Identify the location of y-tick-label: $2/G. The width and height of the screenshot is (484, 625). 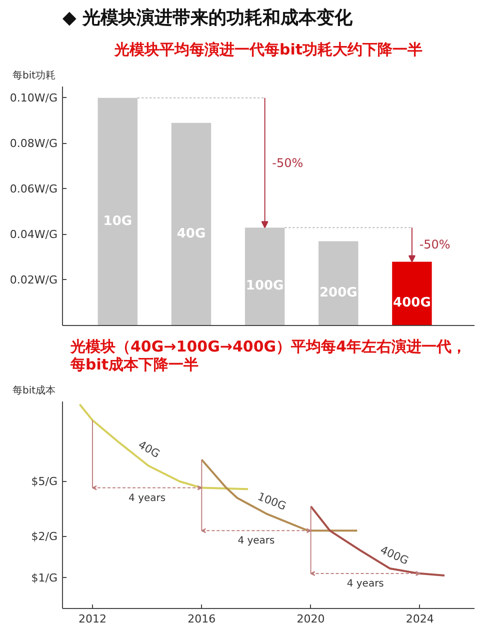
(44, 536).